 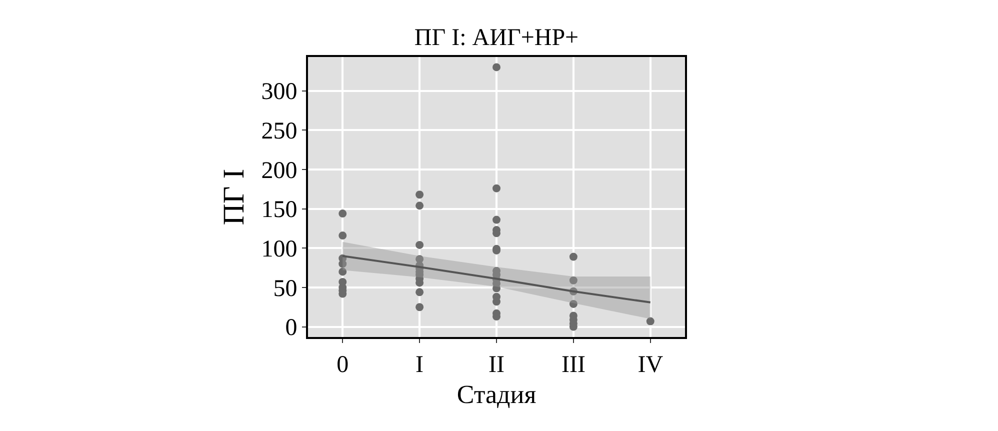 What do you see at coordinates (279, 249) in the screenshot?
I see `y-tick-label: 100` at bounding box center [279, 249].